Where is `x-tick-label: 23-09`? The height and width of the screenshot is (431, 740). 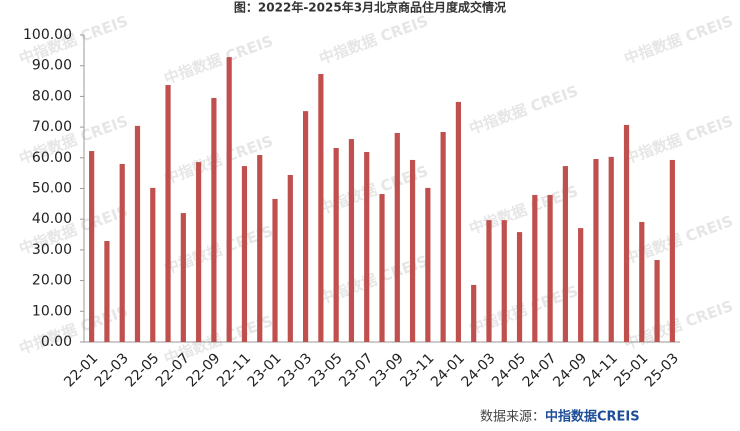
x-tick-label: 23-09 is located at coordinates (387, 370).